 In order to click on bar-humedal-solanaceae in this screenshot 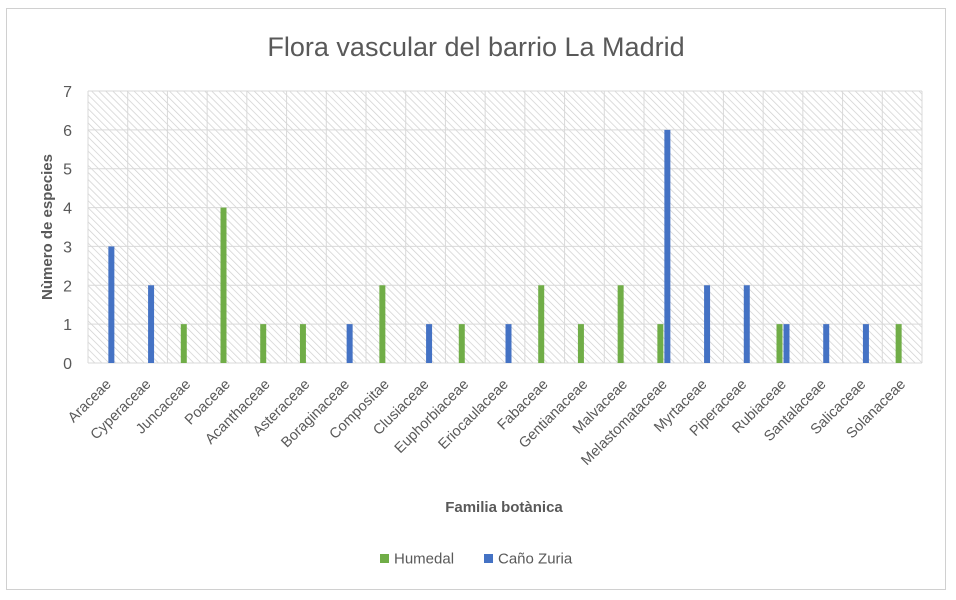, I will do `click(898, 343)`.